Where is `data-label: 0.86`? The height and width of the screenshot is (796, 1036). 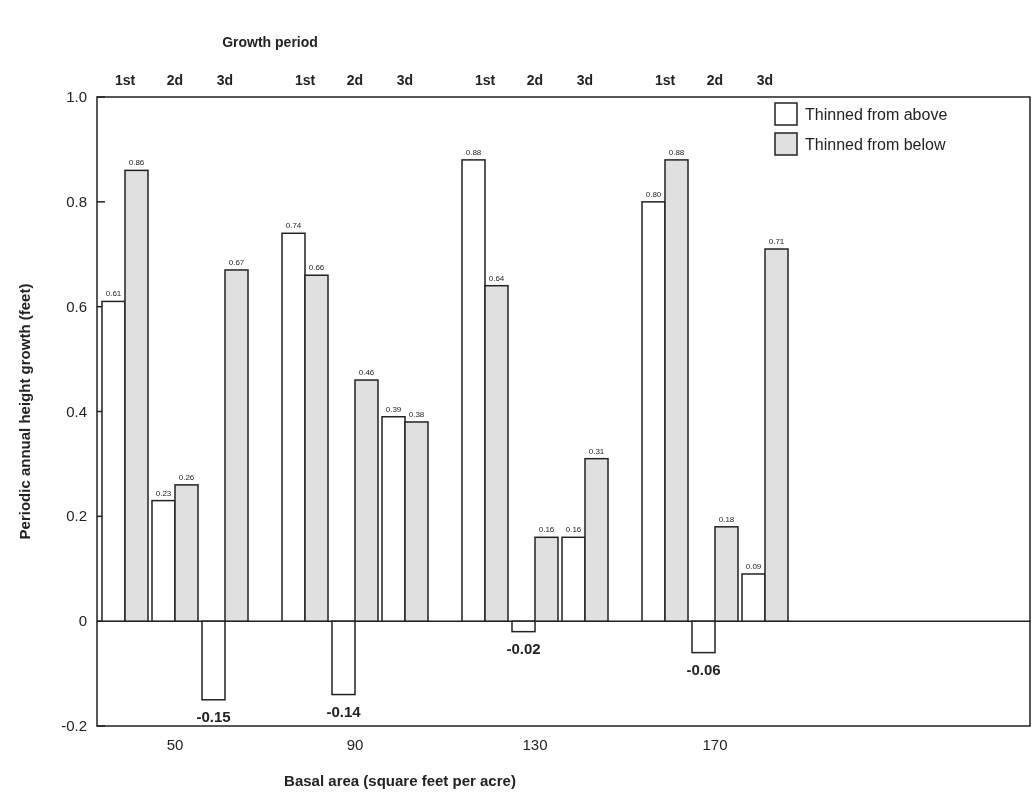 data-label: 0.86 is located at coordinates (136, 163).